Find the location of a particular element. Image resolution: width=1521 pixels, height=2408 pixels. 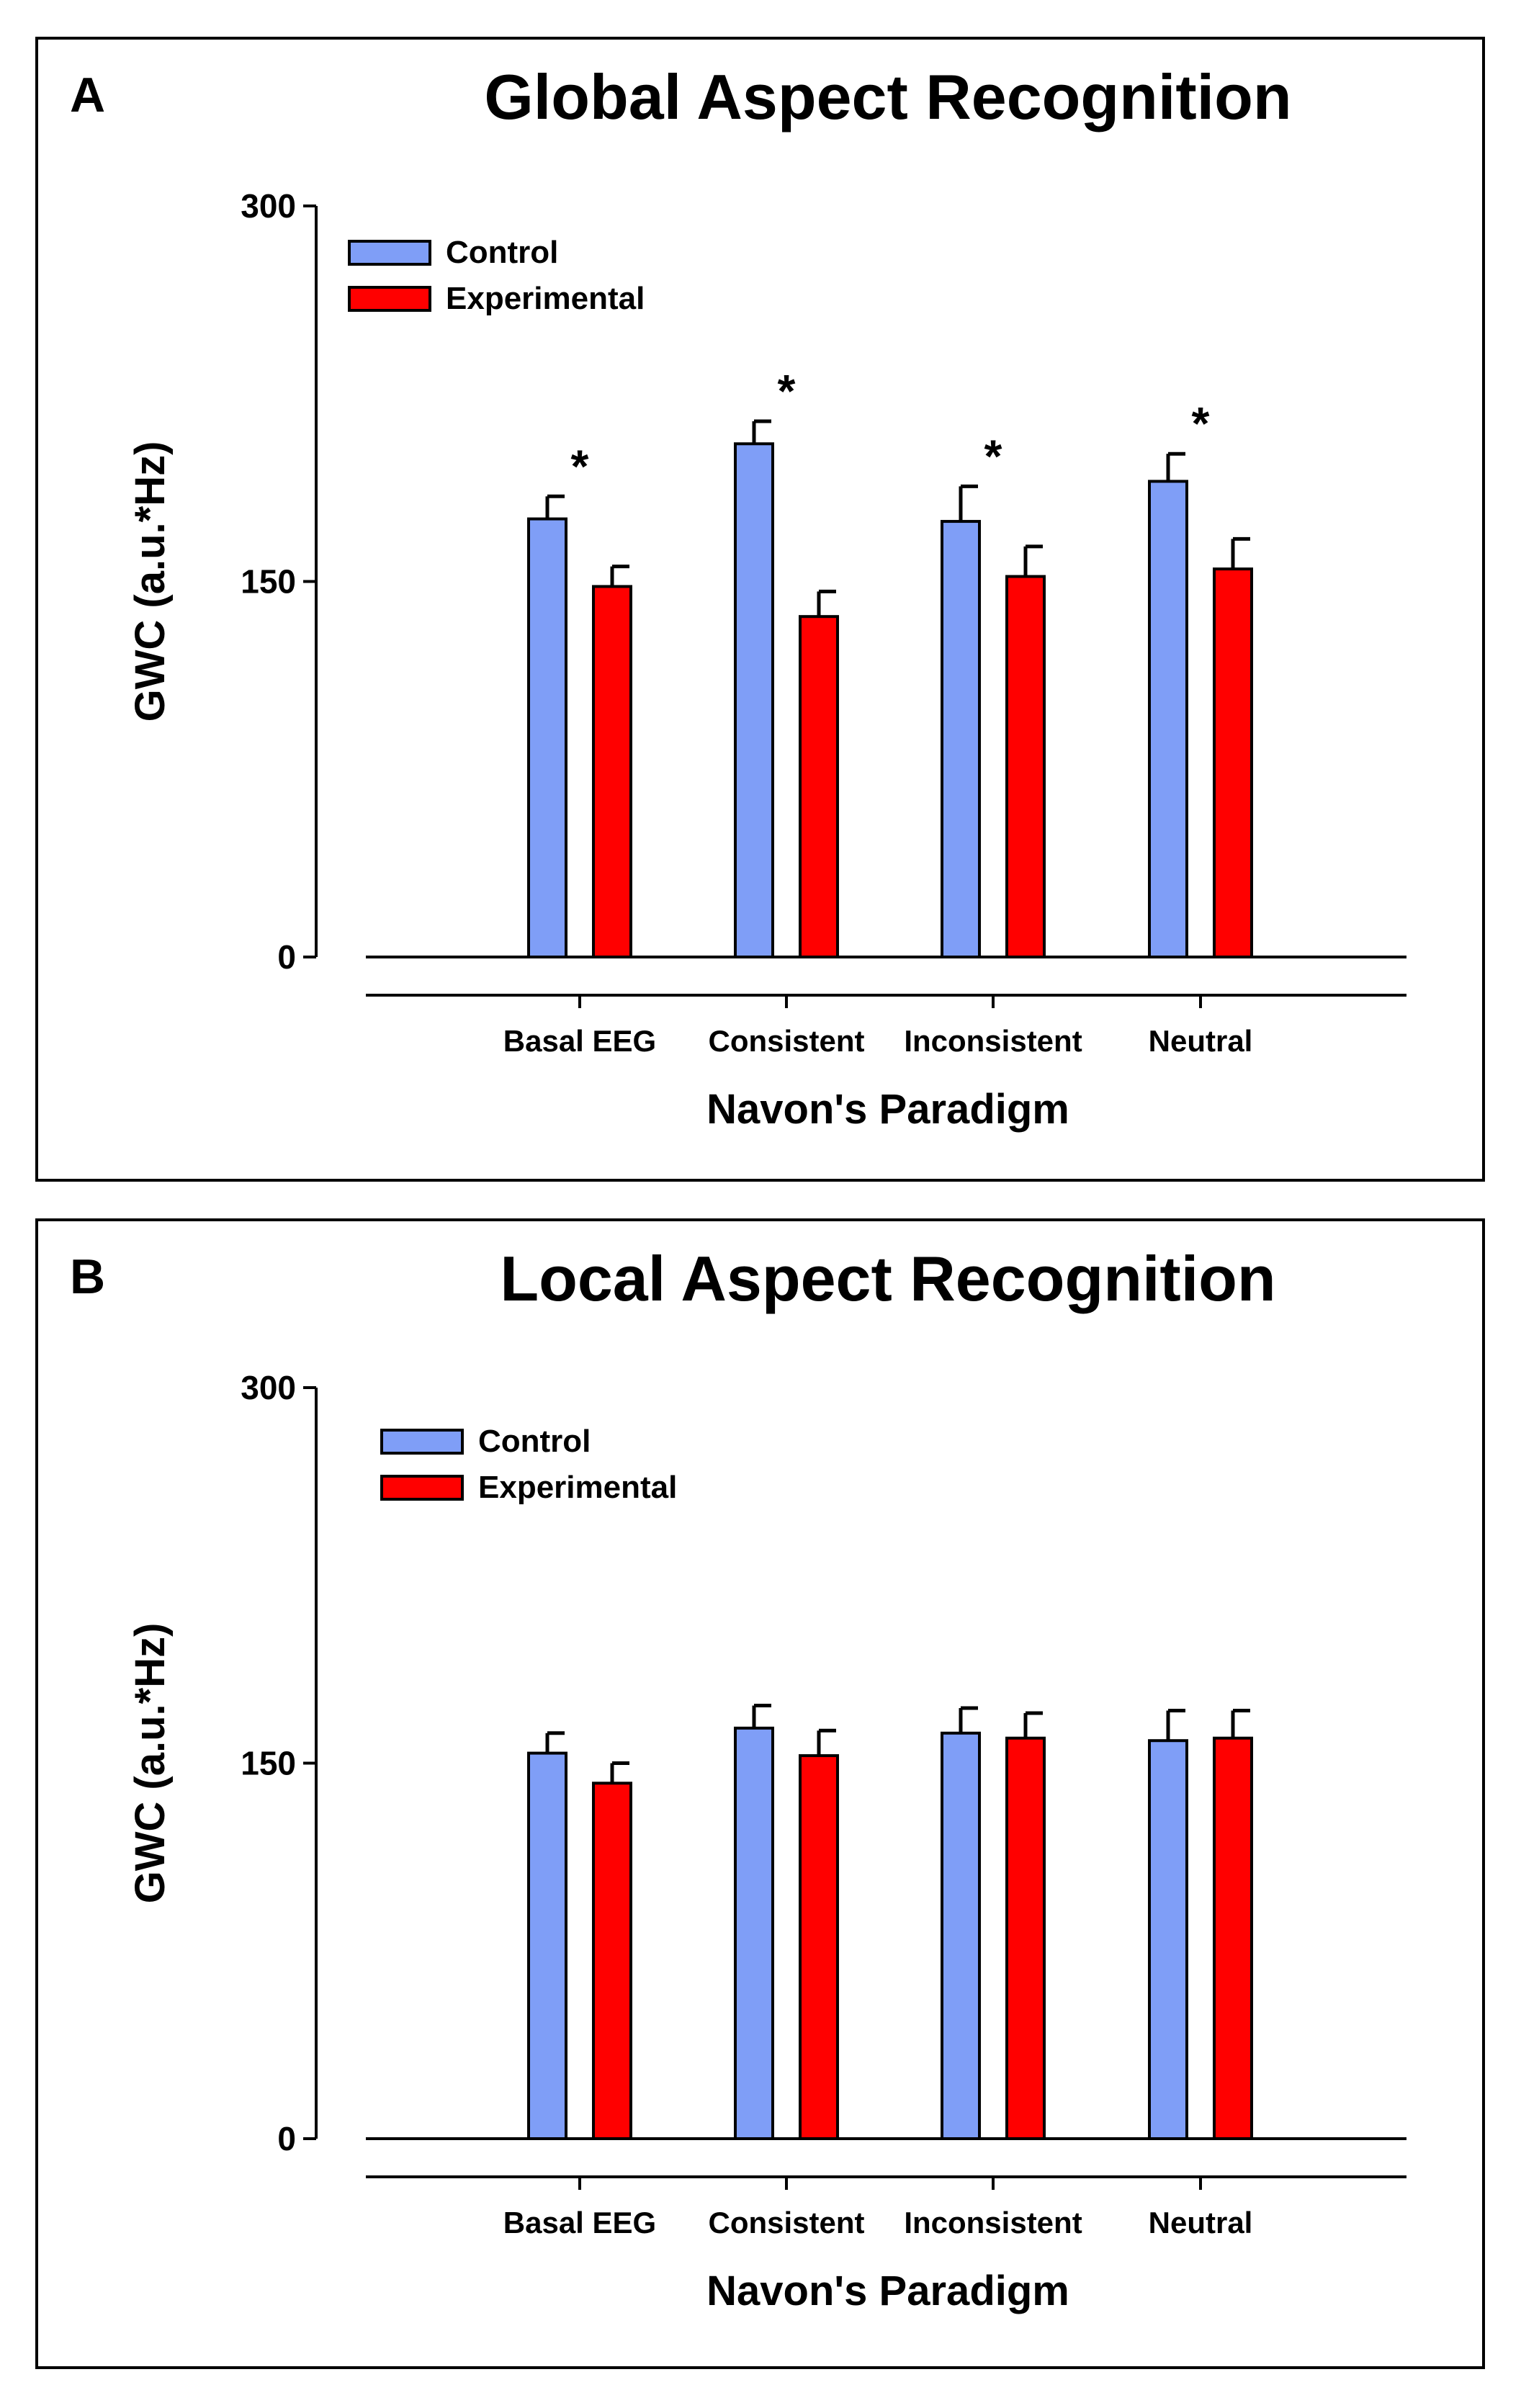

panel-letter: A is located at coordinates (87, 95).